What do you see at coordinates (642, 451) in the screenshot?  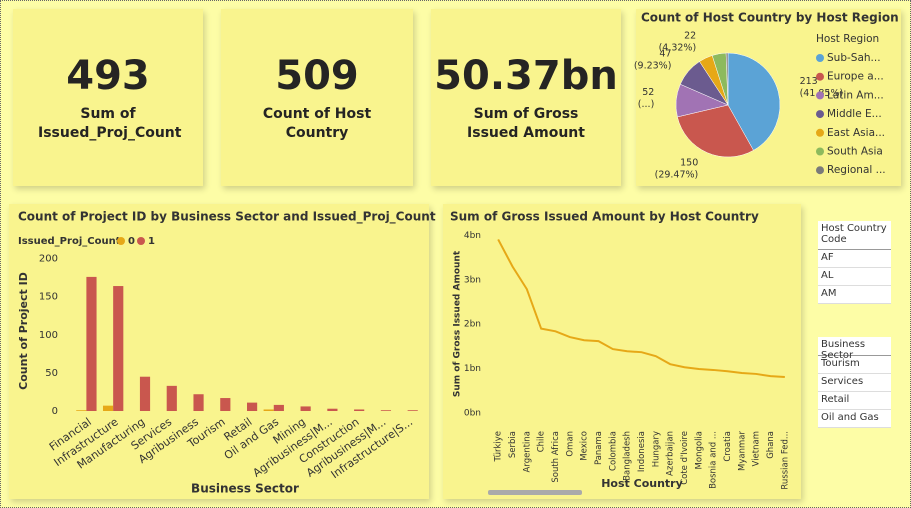 I see `x-tick-label: Indonesia` at bounding box center [642, 451].